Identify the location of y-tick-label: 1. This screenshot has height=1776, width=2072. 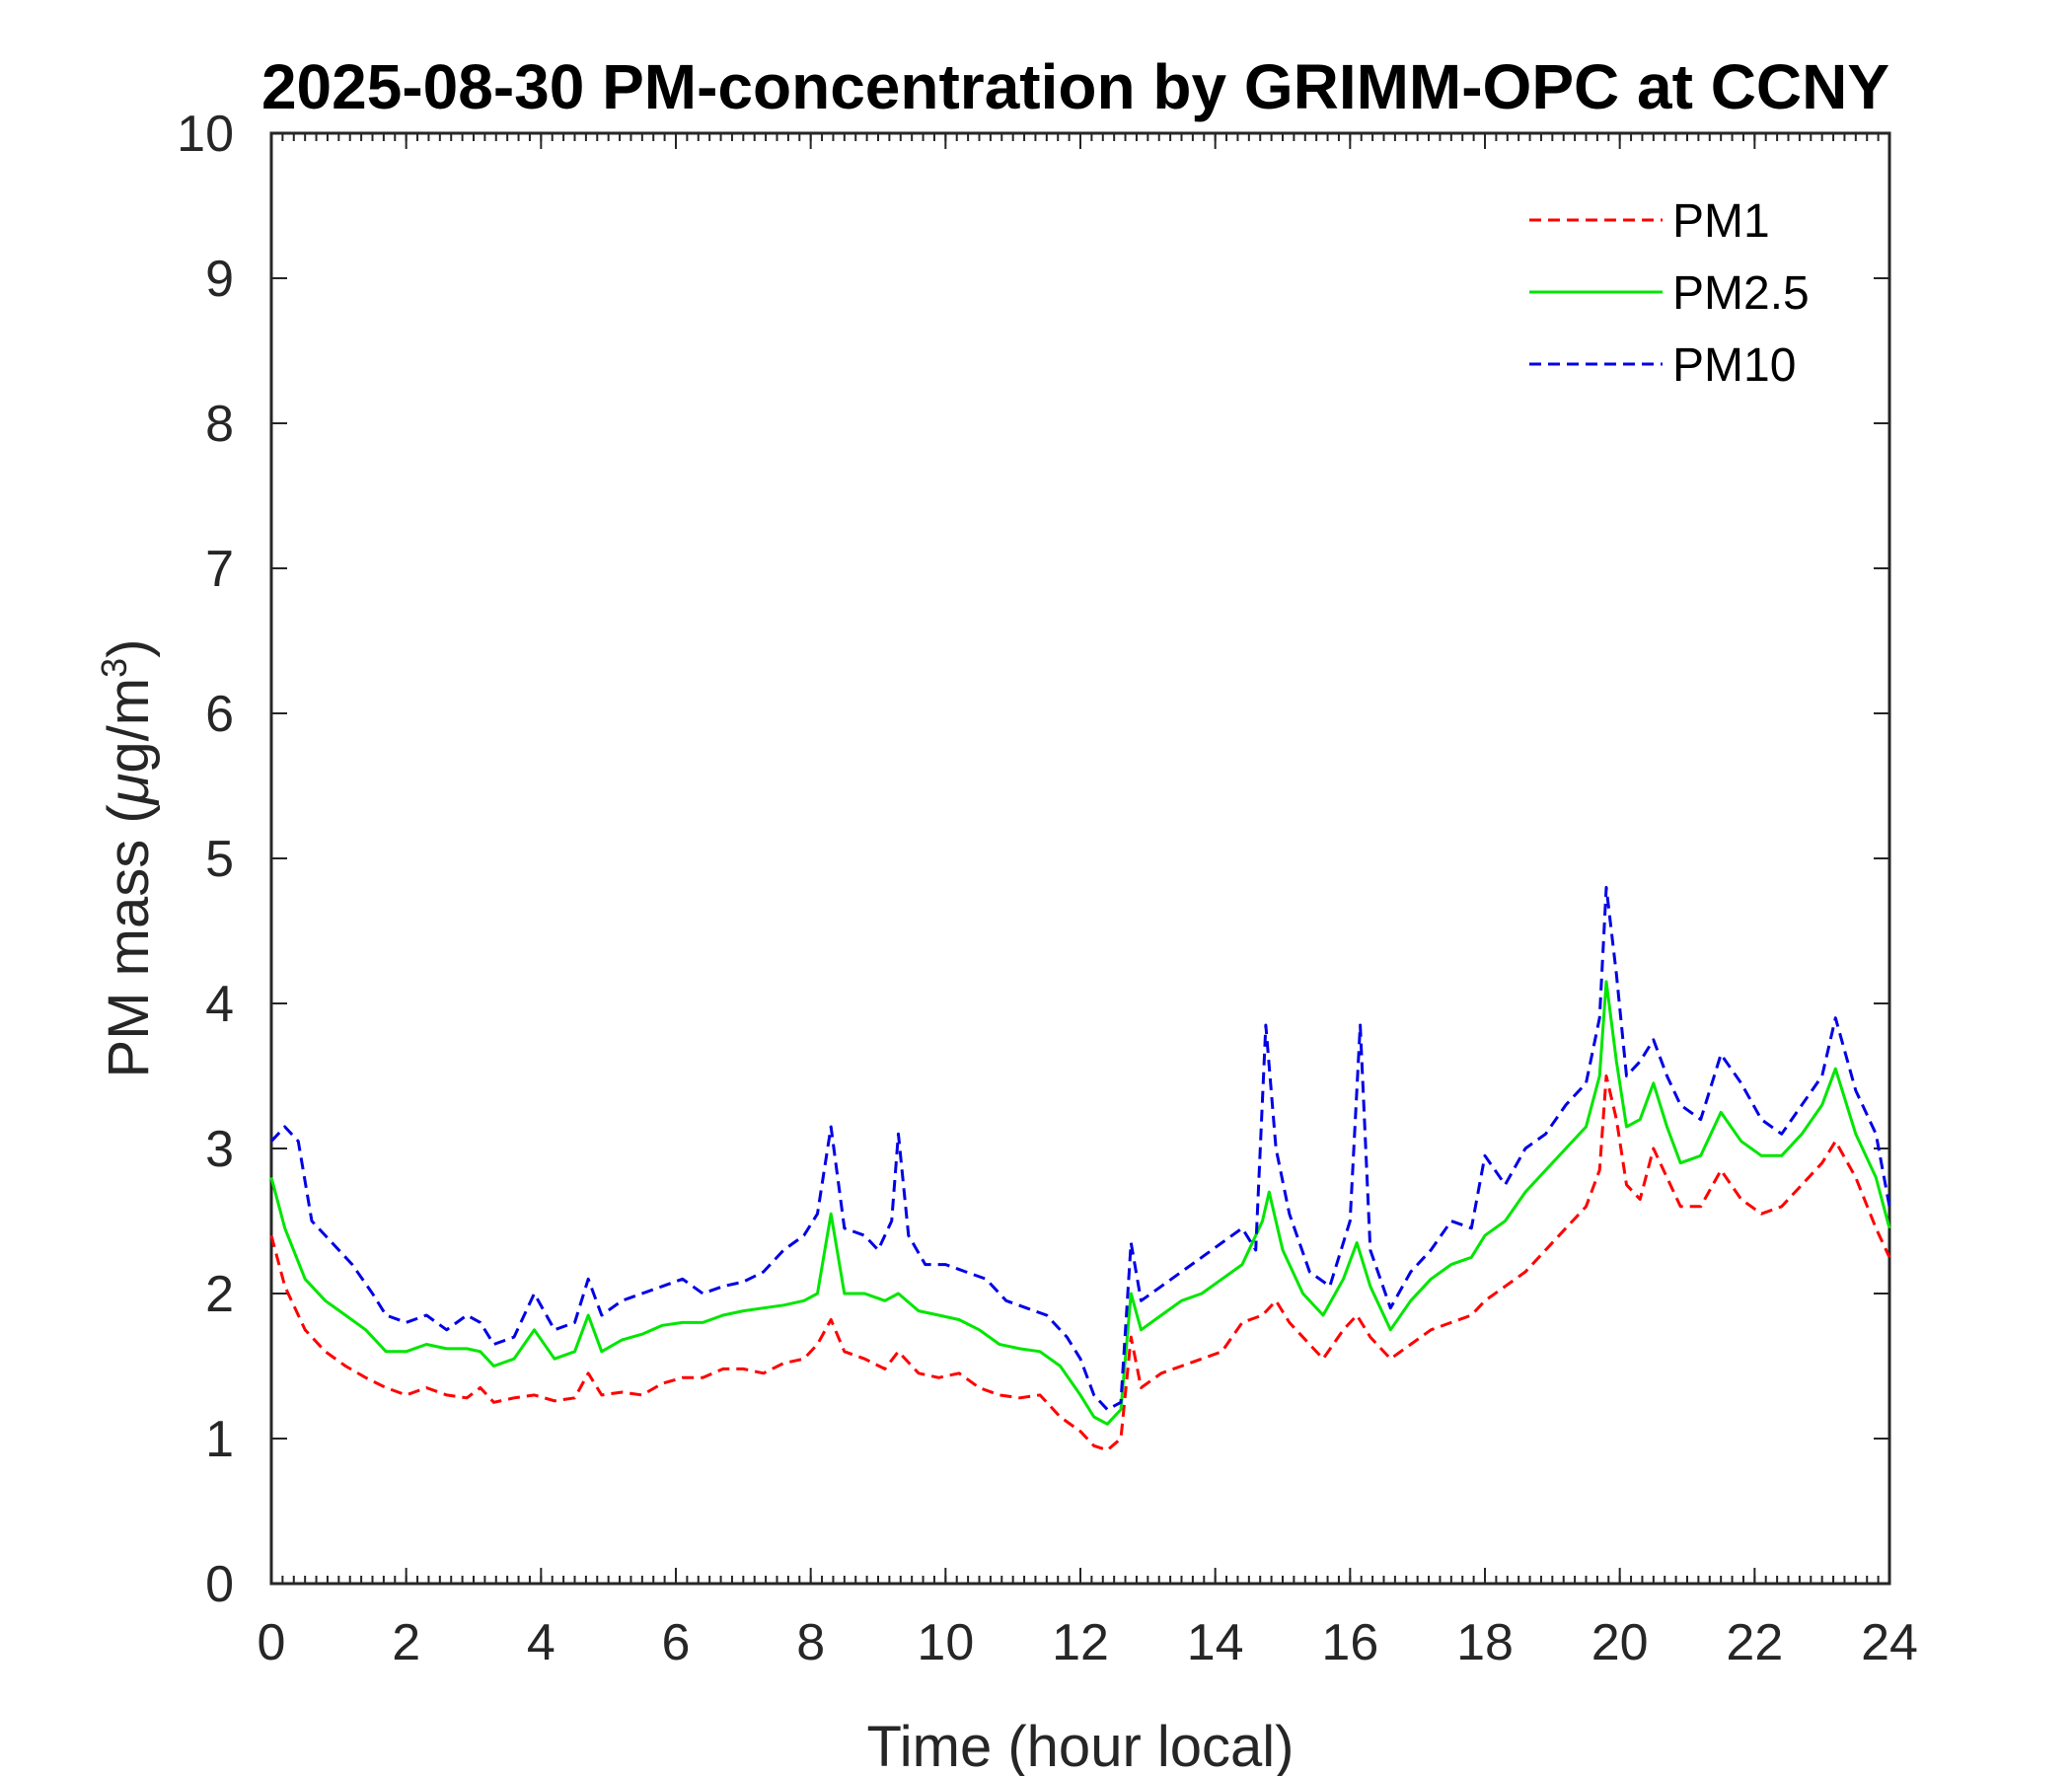
(219, 1440).